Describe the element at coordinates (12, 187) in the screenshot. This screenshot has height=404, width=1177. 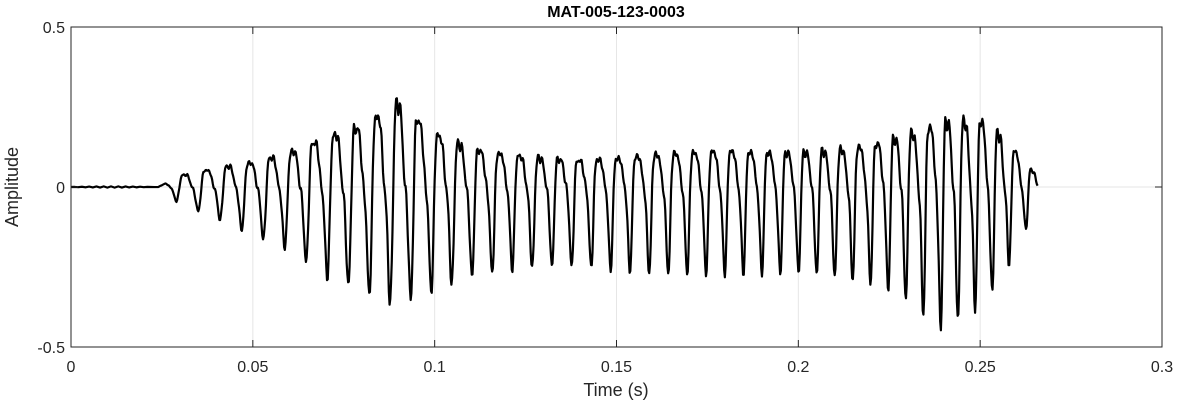
I see `y-axis-label: Amplitude` at that location.